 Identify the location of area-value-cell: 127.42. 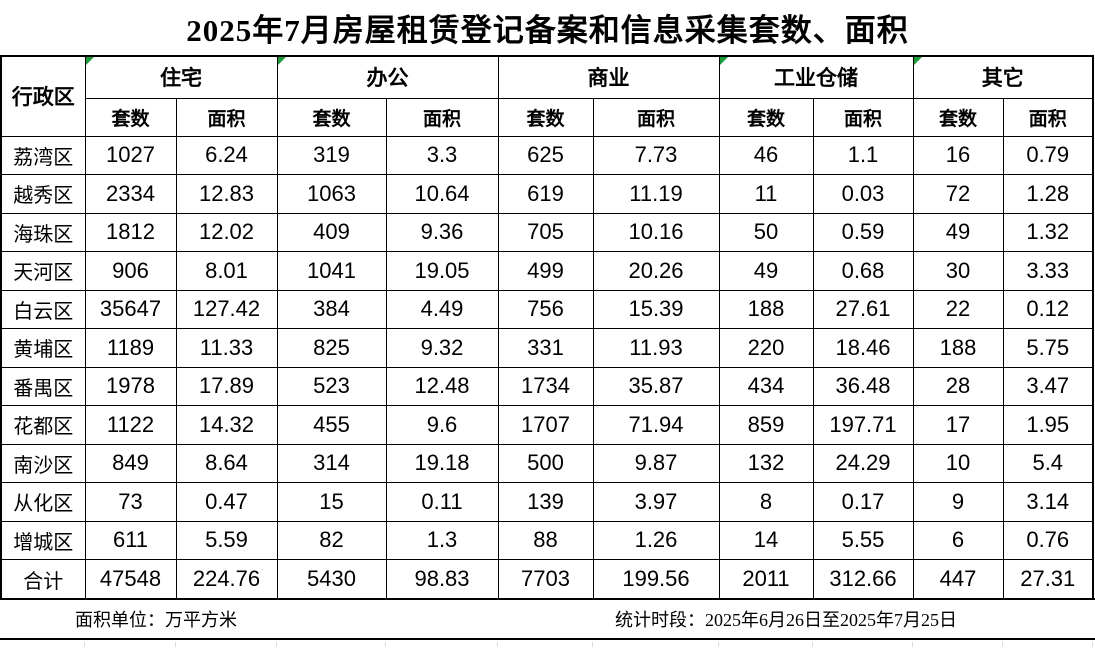
(226, 309).